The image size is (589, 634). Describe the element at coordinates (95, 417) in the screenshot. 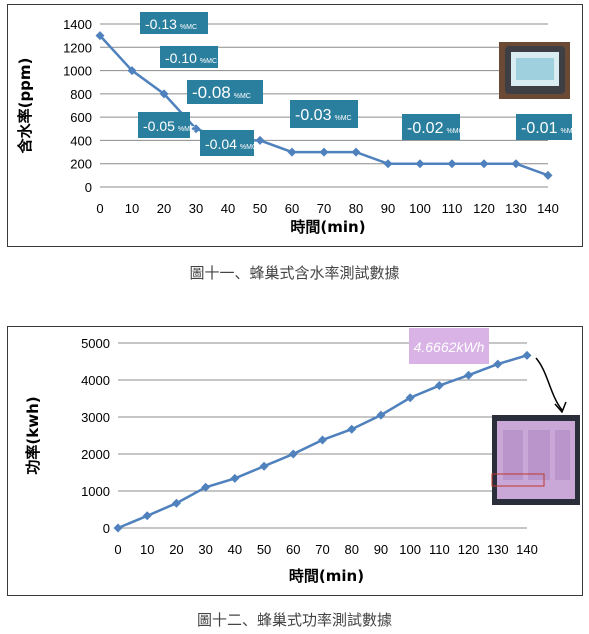

I see `y-tick-label: 3000` at that location.